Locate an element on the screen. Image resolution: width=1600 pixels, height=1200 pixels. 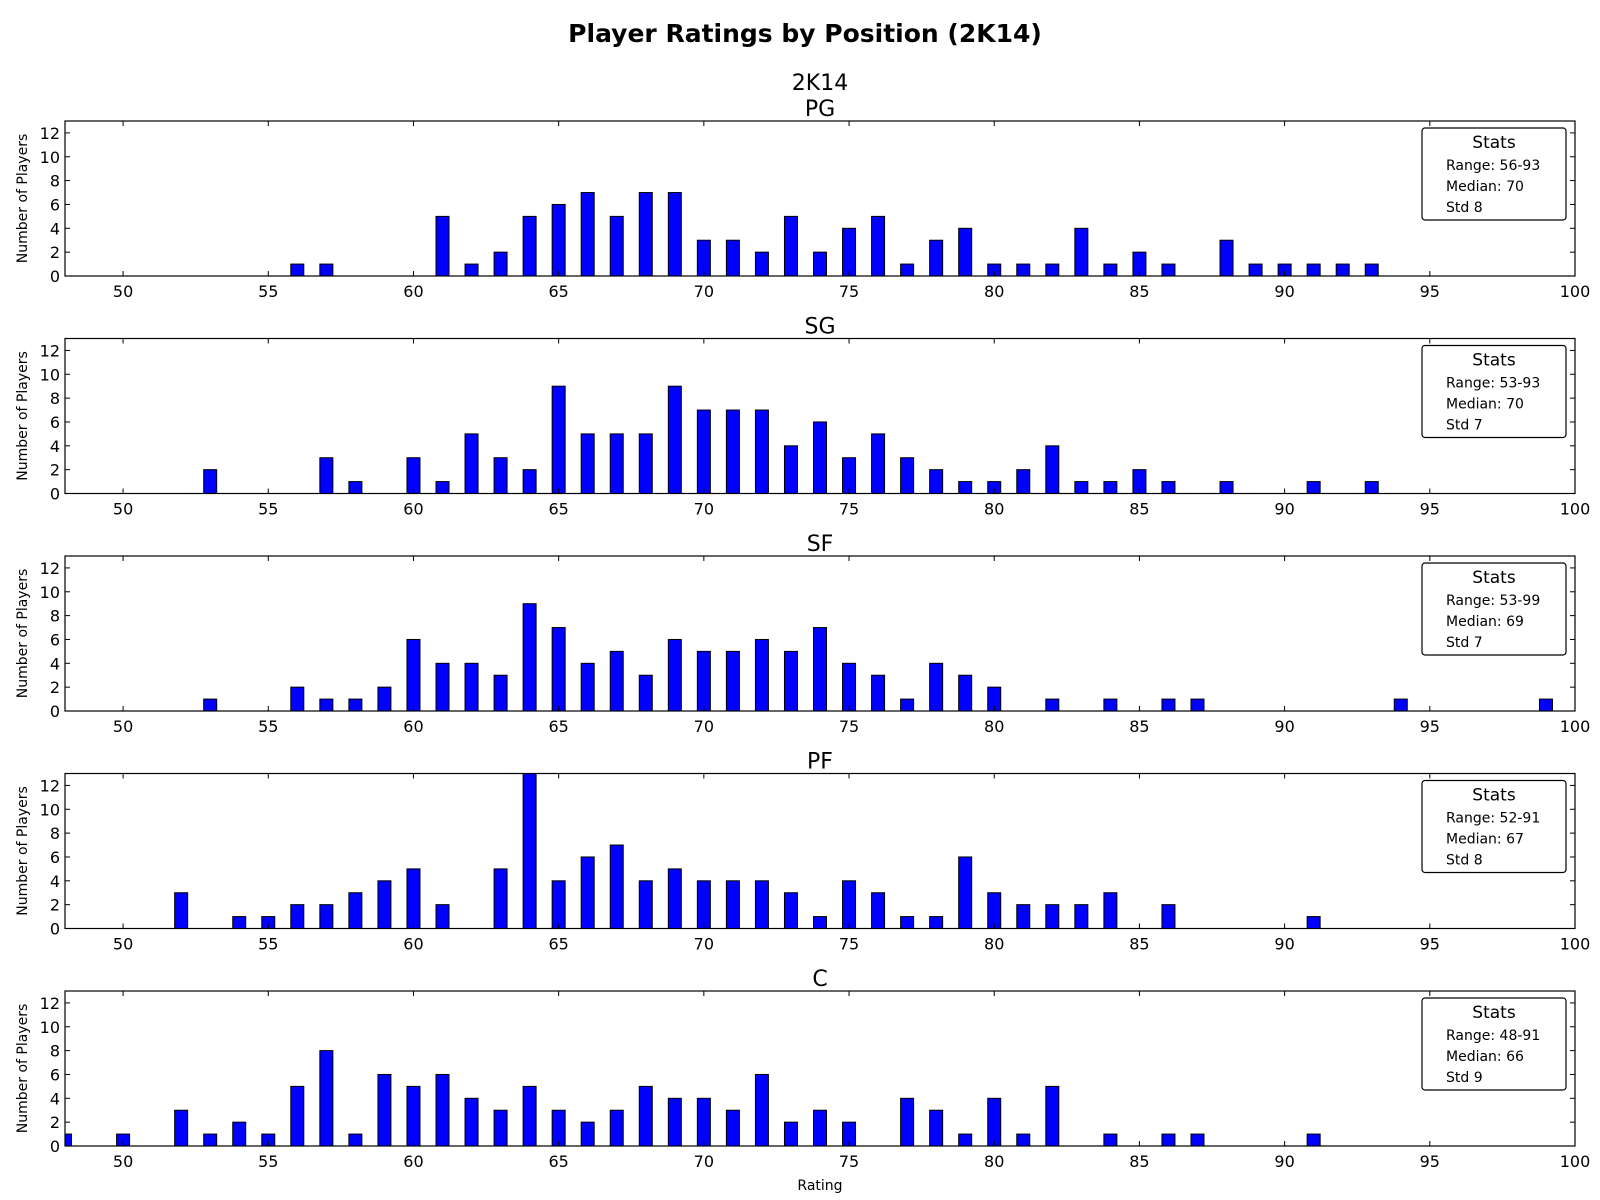
panel-title-c: C is located at coordinates (819, 979).